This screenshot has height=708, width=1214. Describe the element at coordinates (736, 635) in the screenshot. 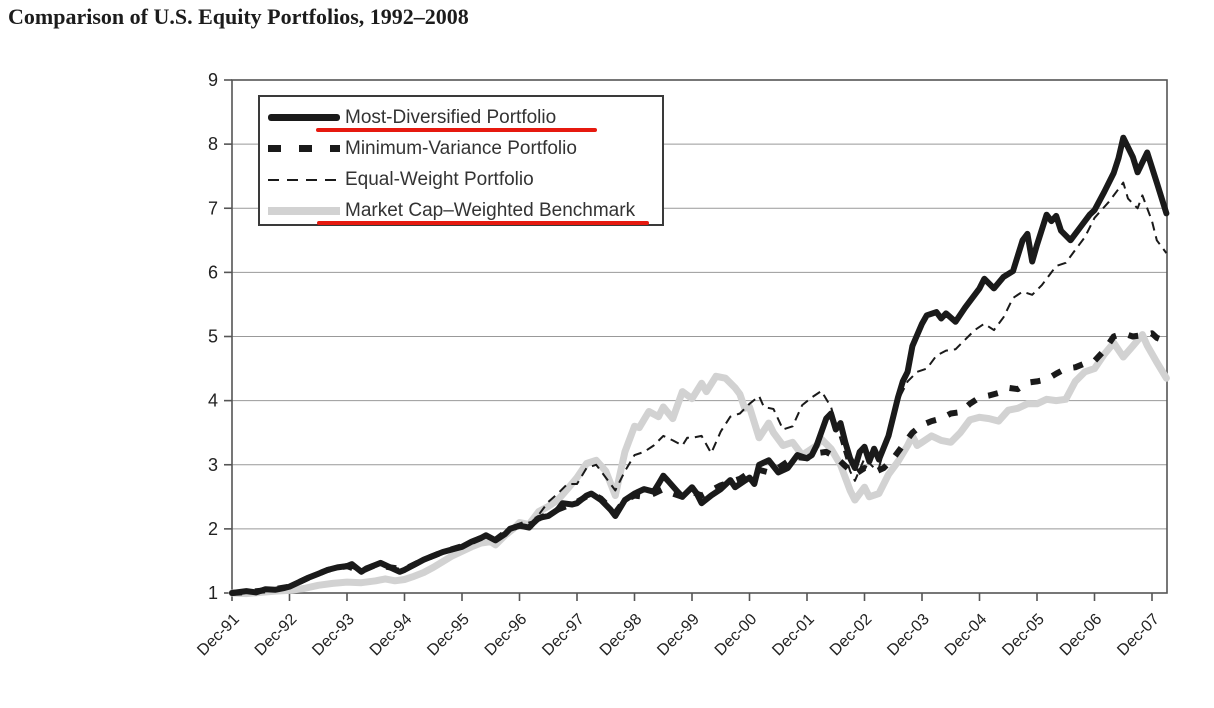

I see `x-tick-label: Dec-00` at that location.